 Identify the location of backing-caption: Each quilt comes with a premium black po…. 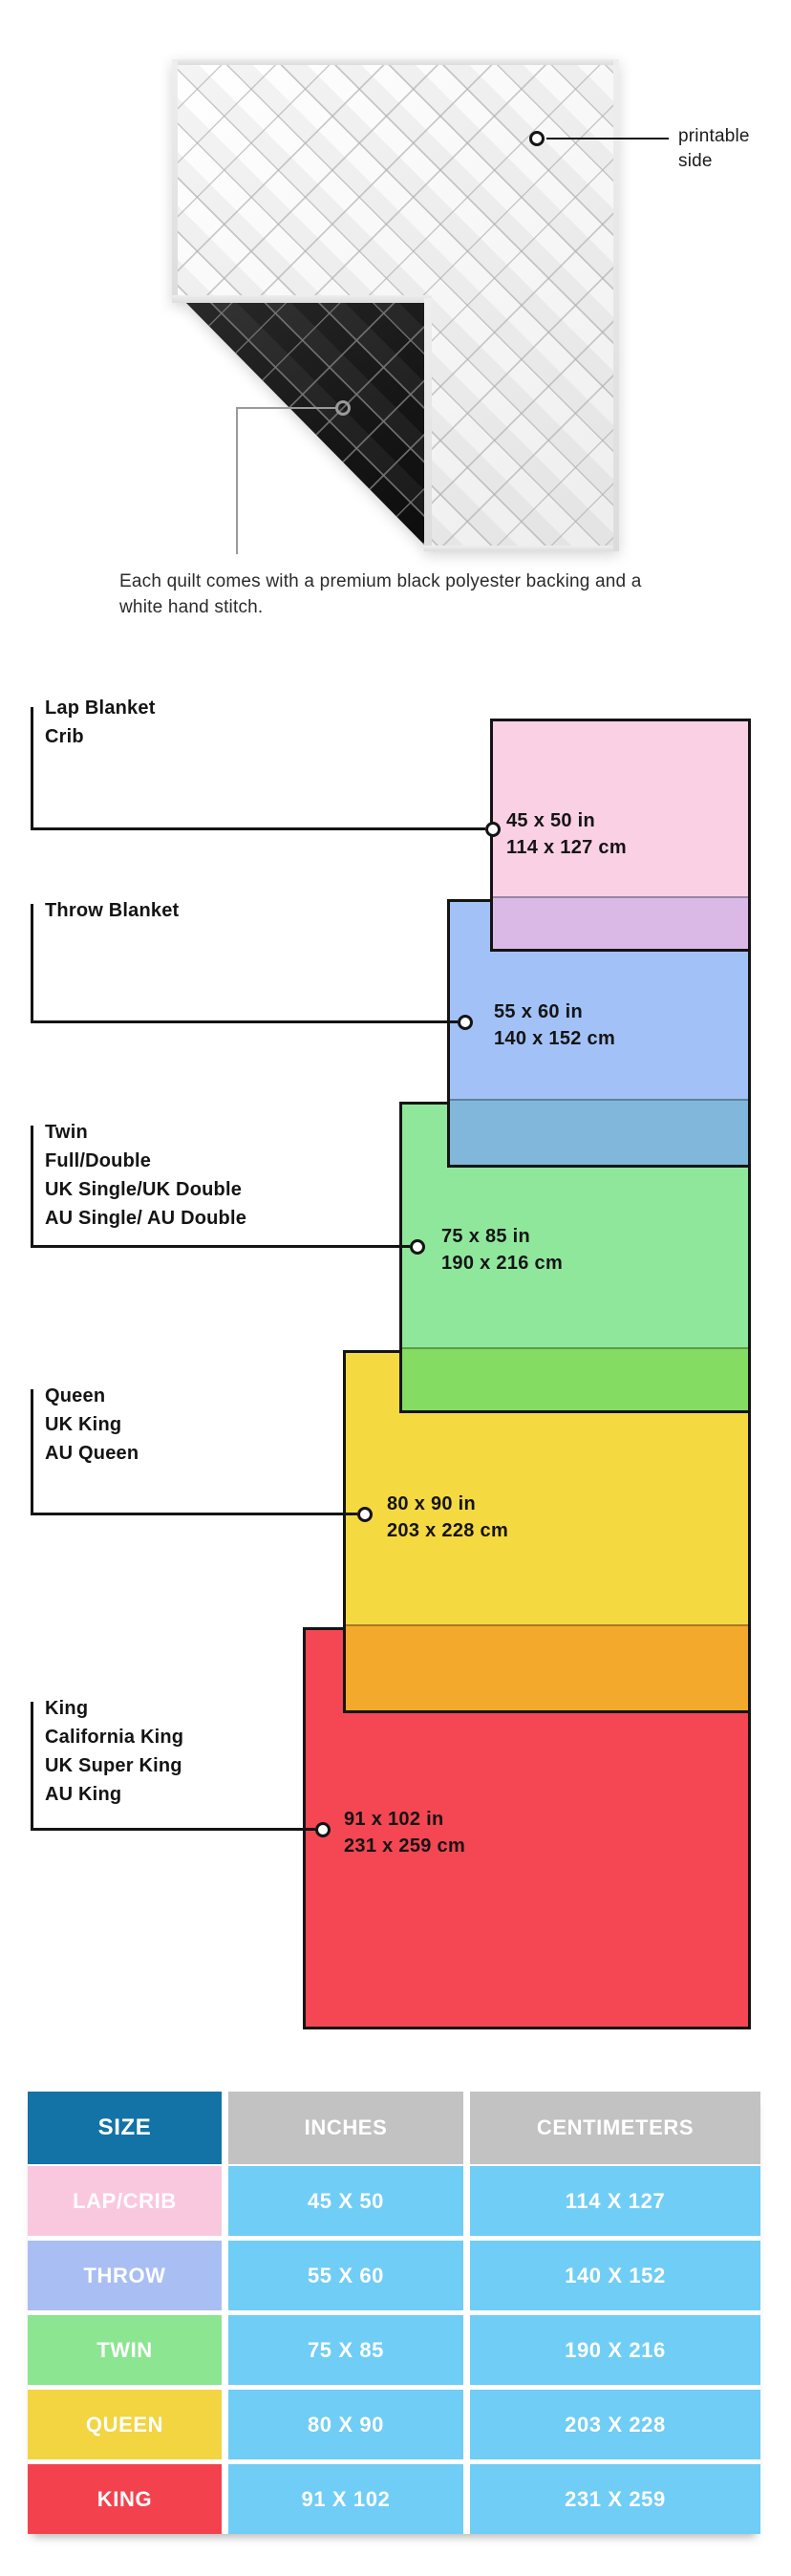
(380, 594).